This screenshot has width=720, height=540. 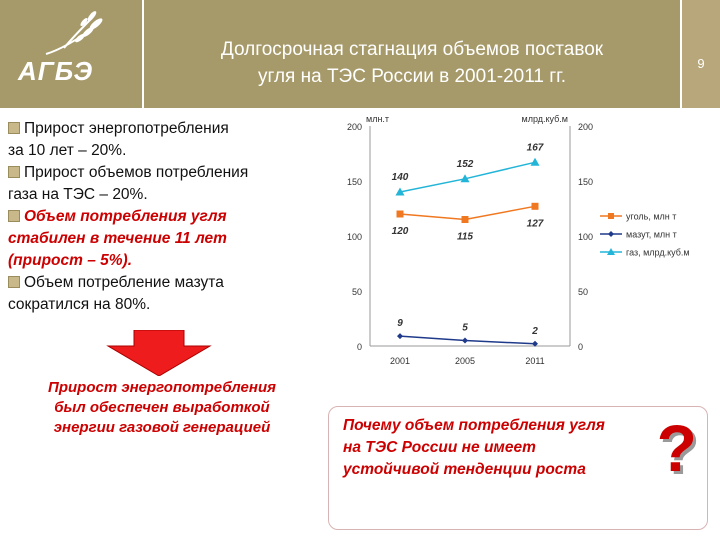 What do you see at coordinates (701, 63) in the screenshot?
I see `page-number: 9` at bounding box center [701, 63].